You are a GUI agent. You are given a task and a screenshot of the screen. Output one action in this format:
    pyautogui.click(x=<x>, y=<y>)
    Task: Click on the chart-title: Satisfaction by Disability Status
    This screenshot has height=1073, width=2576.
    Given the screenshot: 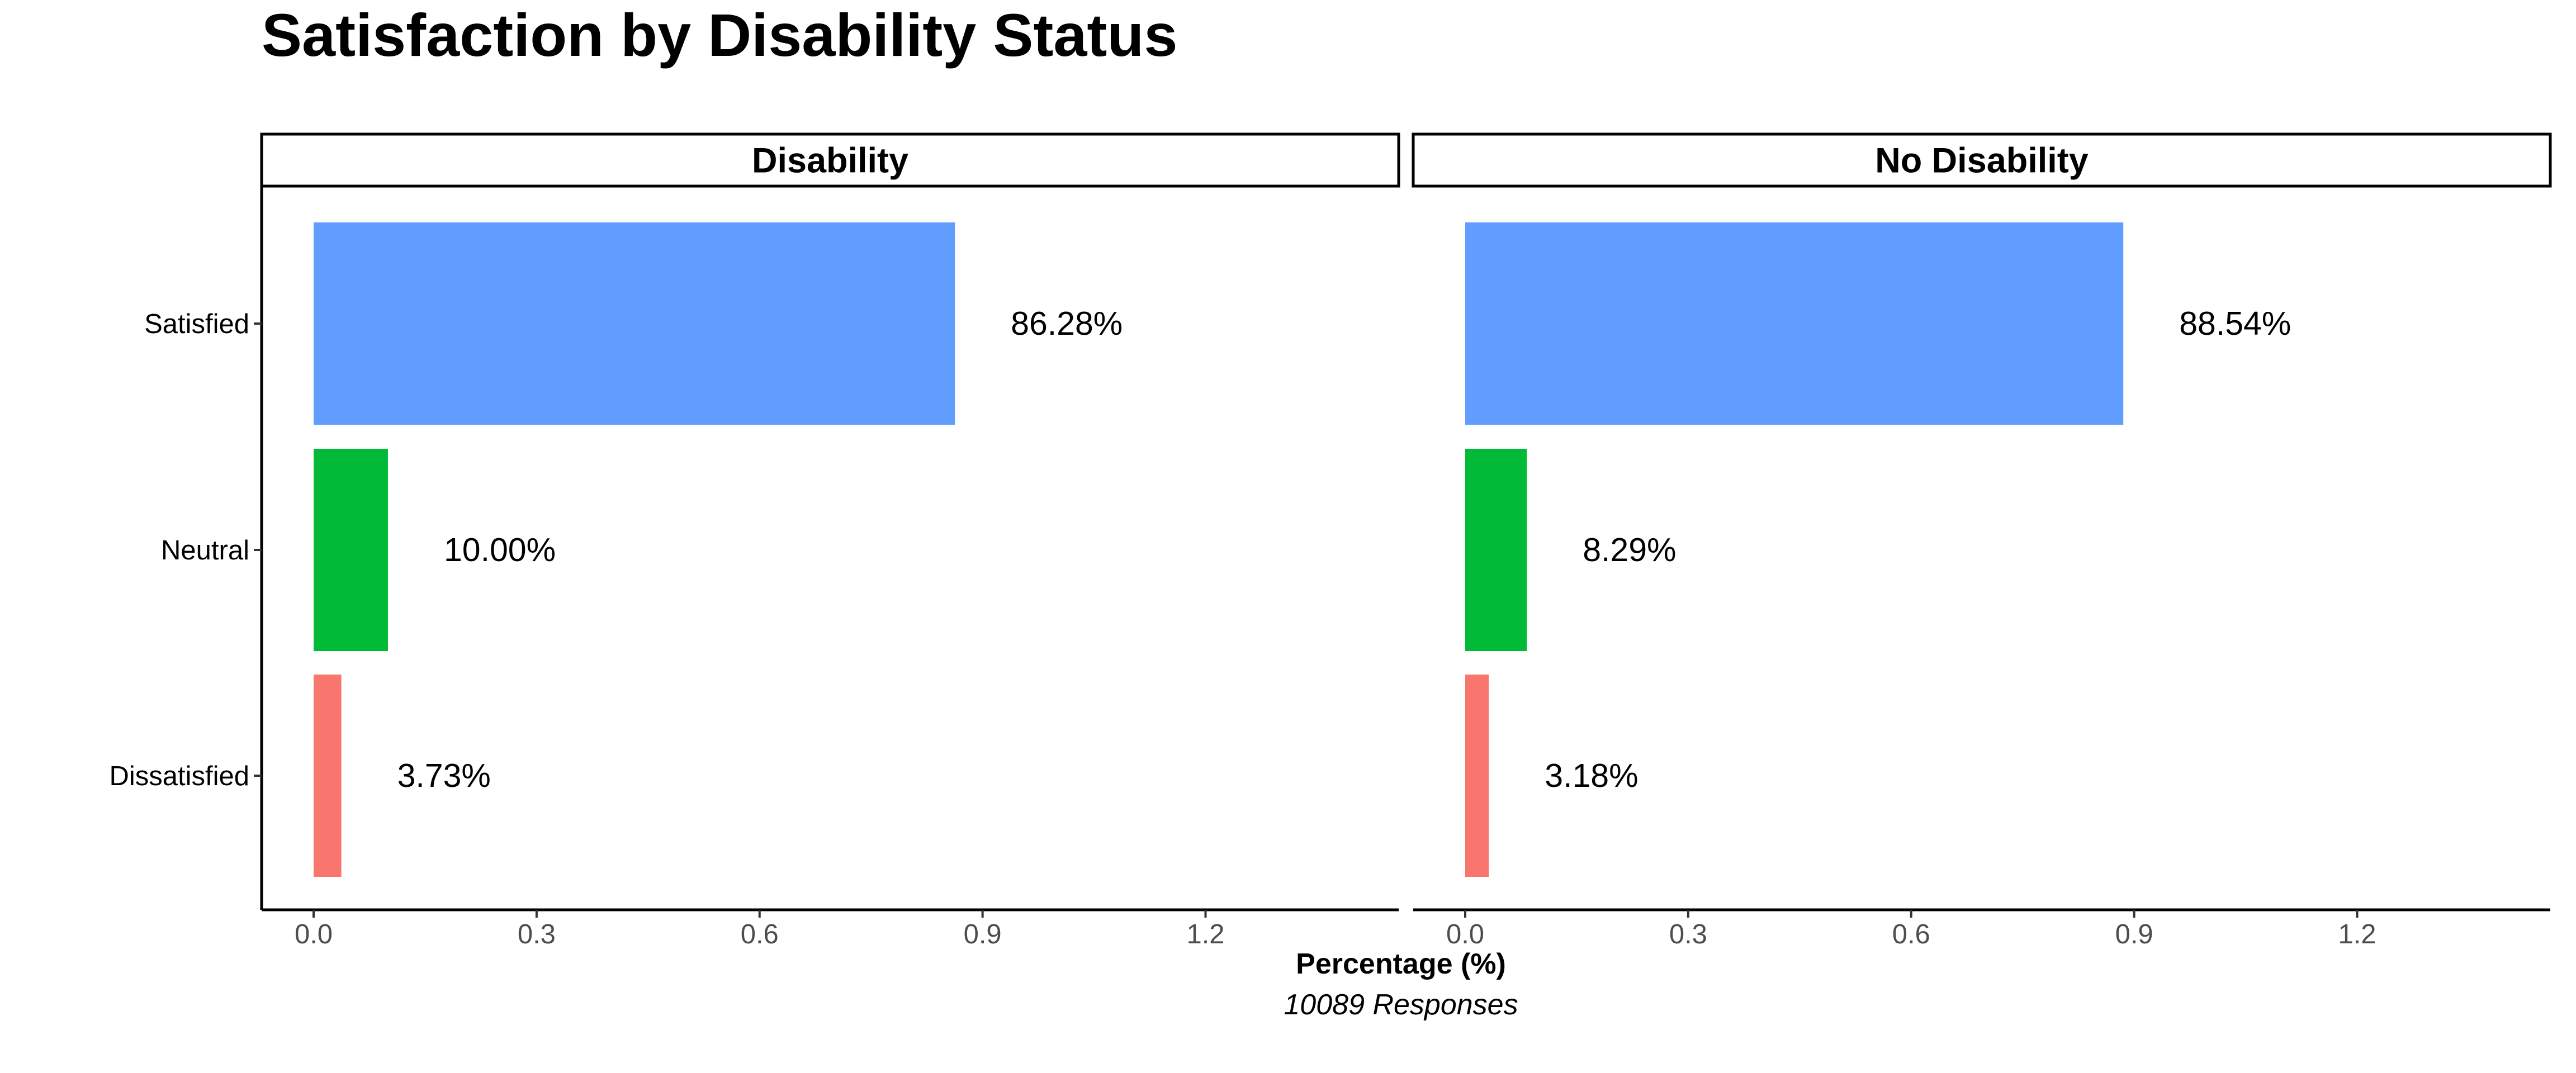 What is the action you would take?
    pyautogui.click(x=720, y=35)
    